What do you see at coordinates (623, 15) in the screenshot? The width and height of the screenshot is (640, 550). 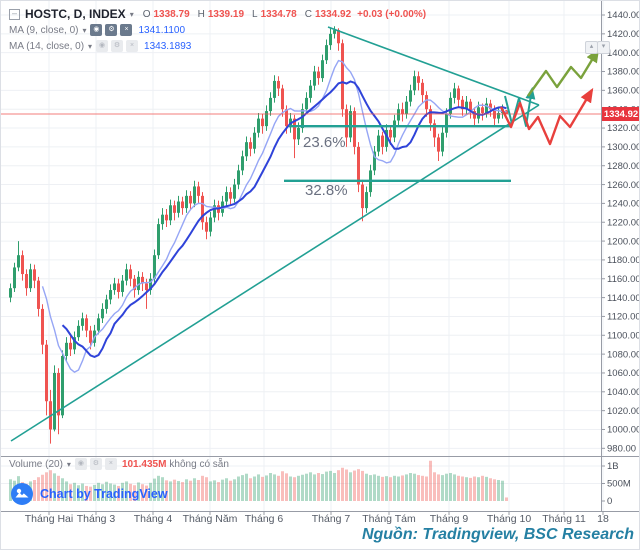 I see `price-tick-label: 1440.00` at bounding box center [623, 15].